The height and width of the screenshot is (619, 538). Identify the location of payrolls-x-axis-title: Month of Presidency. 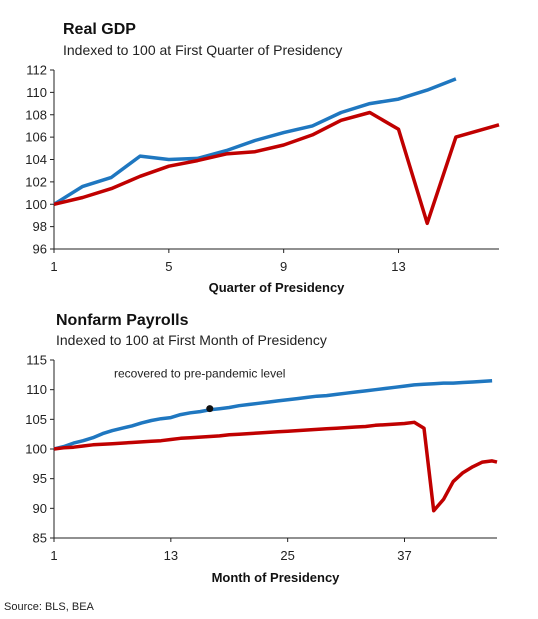
(276, 577).